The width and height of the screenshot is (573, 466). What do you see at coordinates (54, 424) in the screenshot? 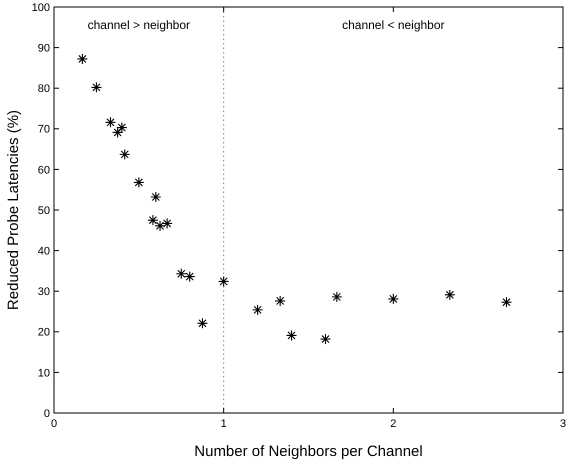
I see `x-tick-label: 0` at bounding box center [54, 424].